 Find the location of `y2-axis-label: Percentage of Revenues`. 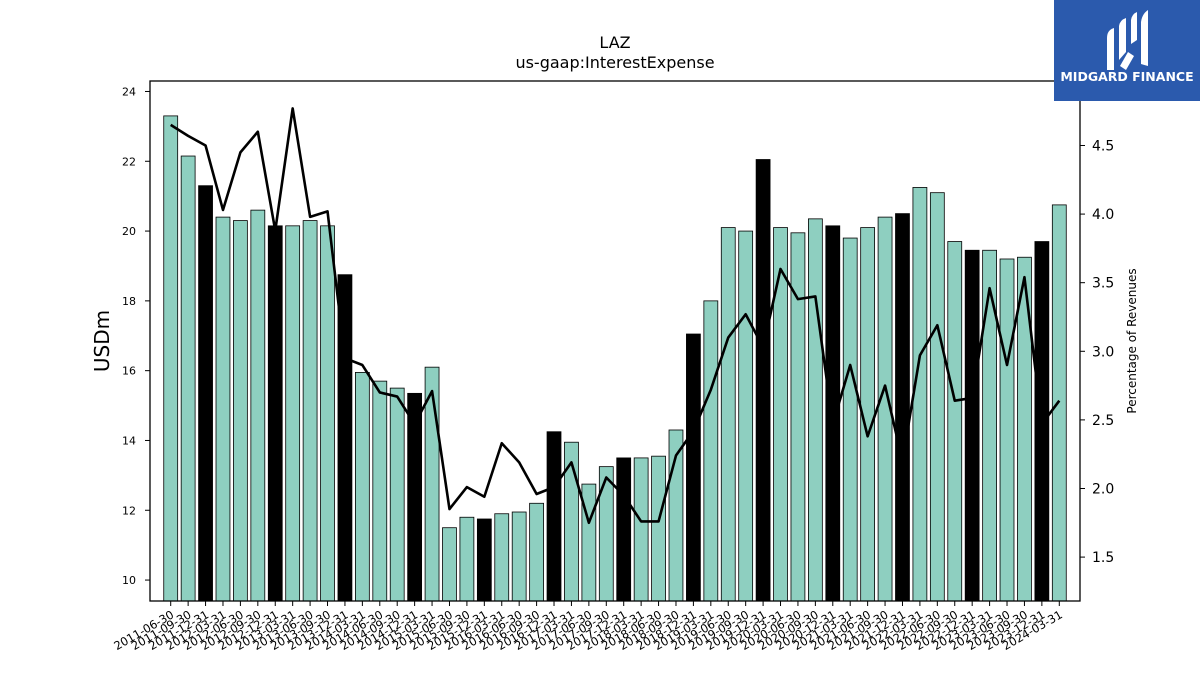

y2-axis-label: Percentage of Revenues is located at coordinates (1132, 340).